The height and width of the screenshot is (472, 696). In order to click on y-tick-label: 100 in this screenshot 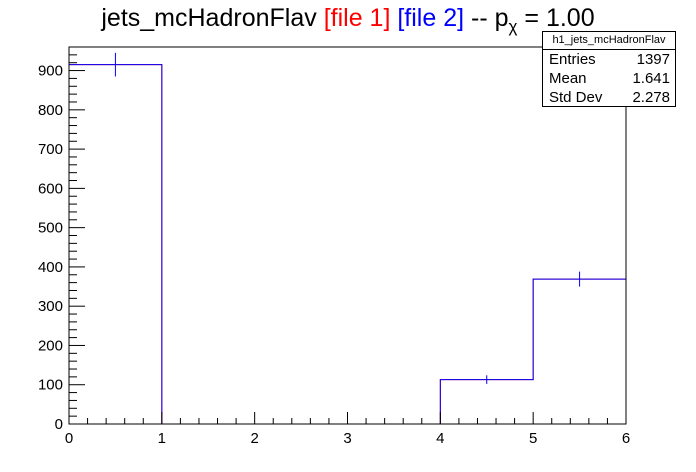, I will do `click(50, 385)`.